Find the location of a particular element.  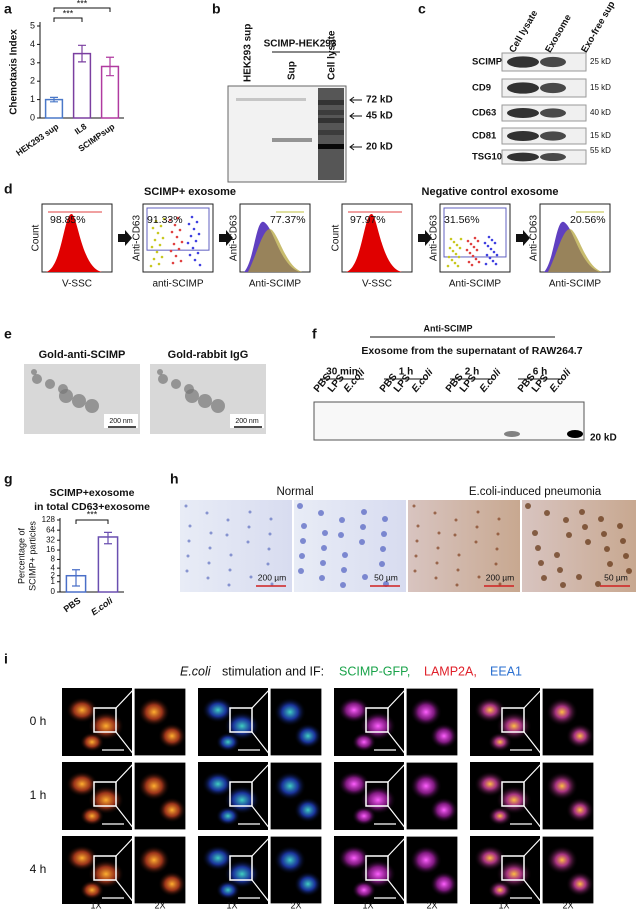

scale-label: 200 µm is located at coordinates (272, 577).